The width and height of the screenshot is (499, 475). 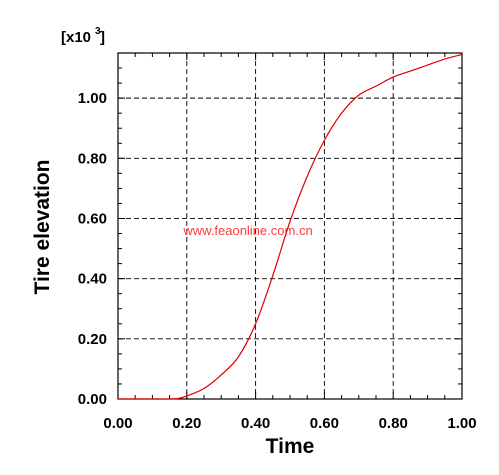 I want to click on y-multiplier-label: [x10, so click(x=76, y=37).